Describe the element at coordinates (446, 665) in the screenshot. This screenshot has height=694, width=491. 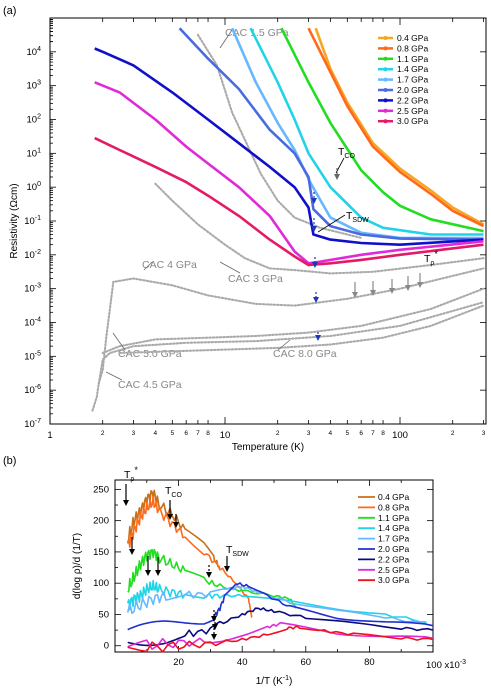
I see `x-multiplier: 100 x10⁻³` at that location.